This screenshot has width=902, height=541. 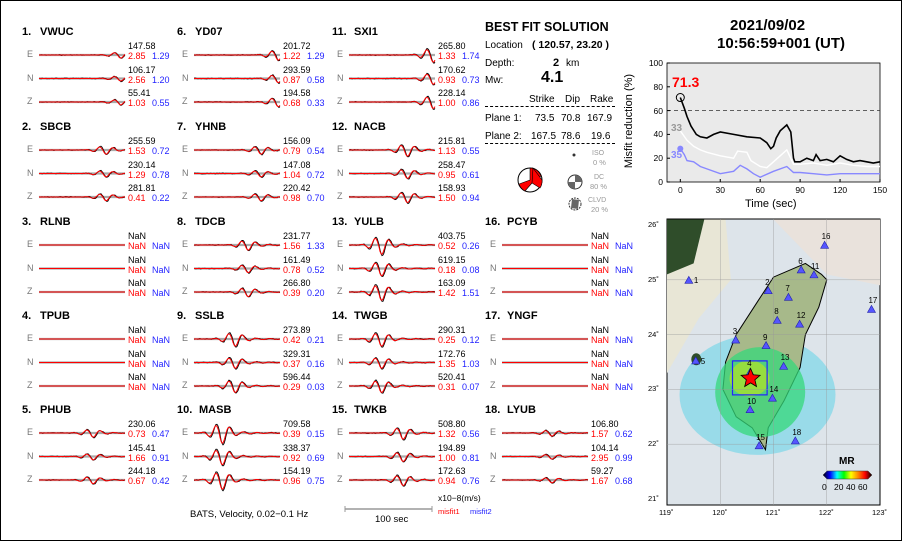 I want to click on clvd-label: CLVD, so click(x=597, y=200).